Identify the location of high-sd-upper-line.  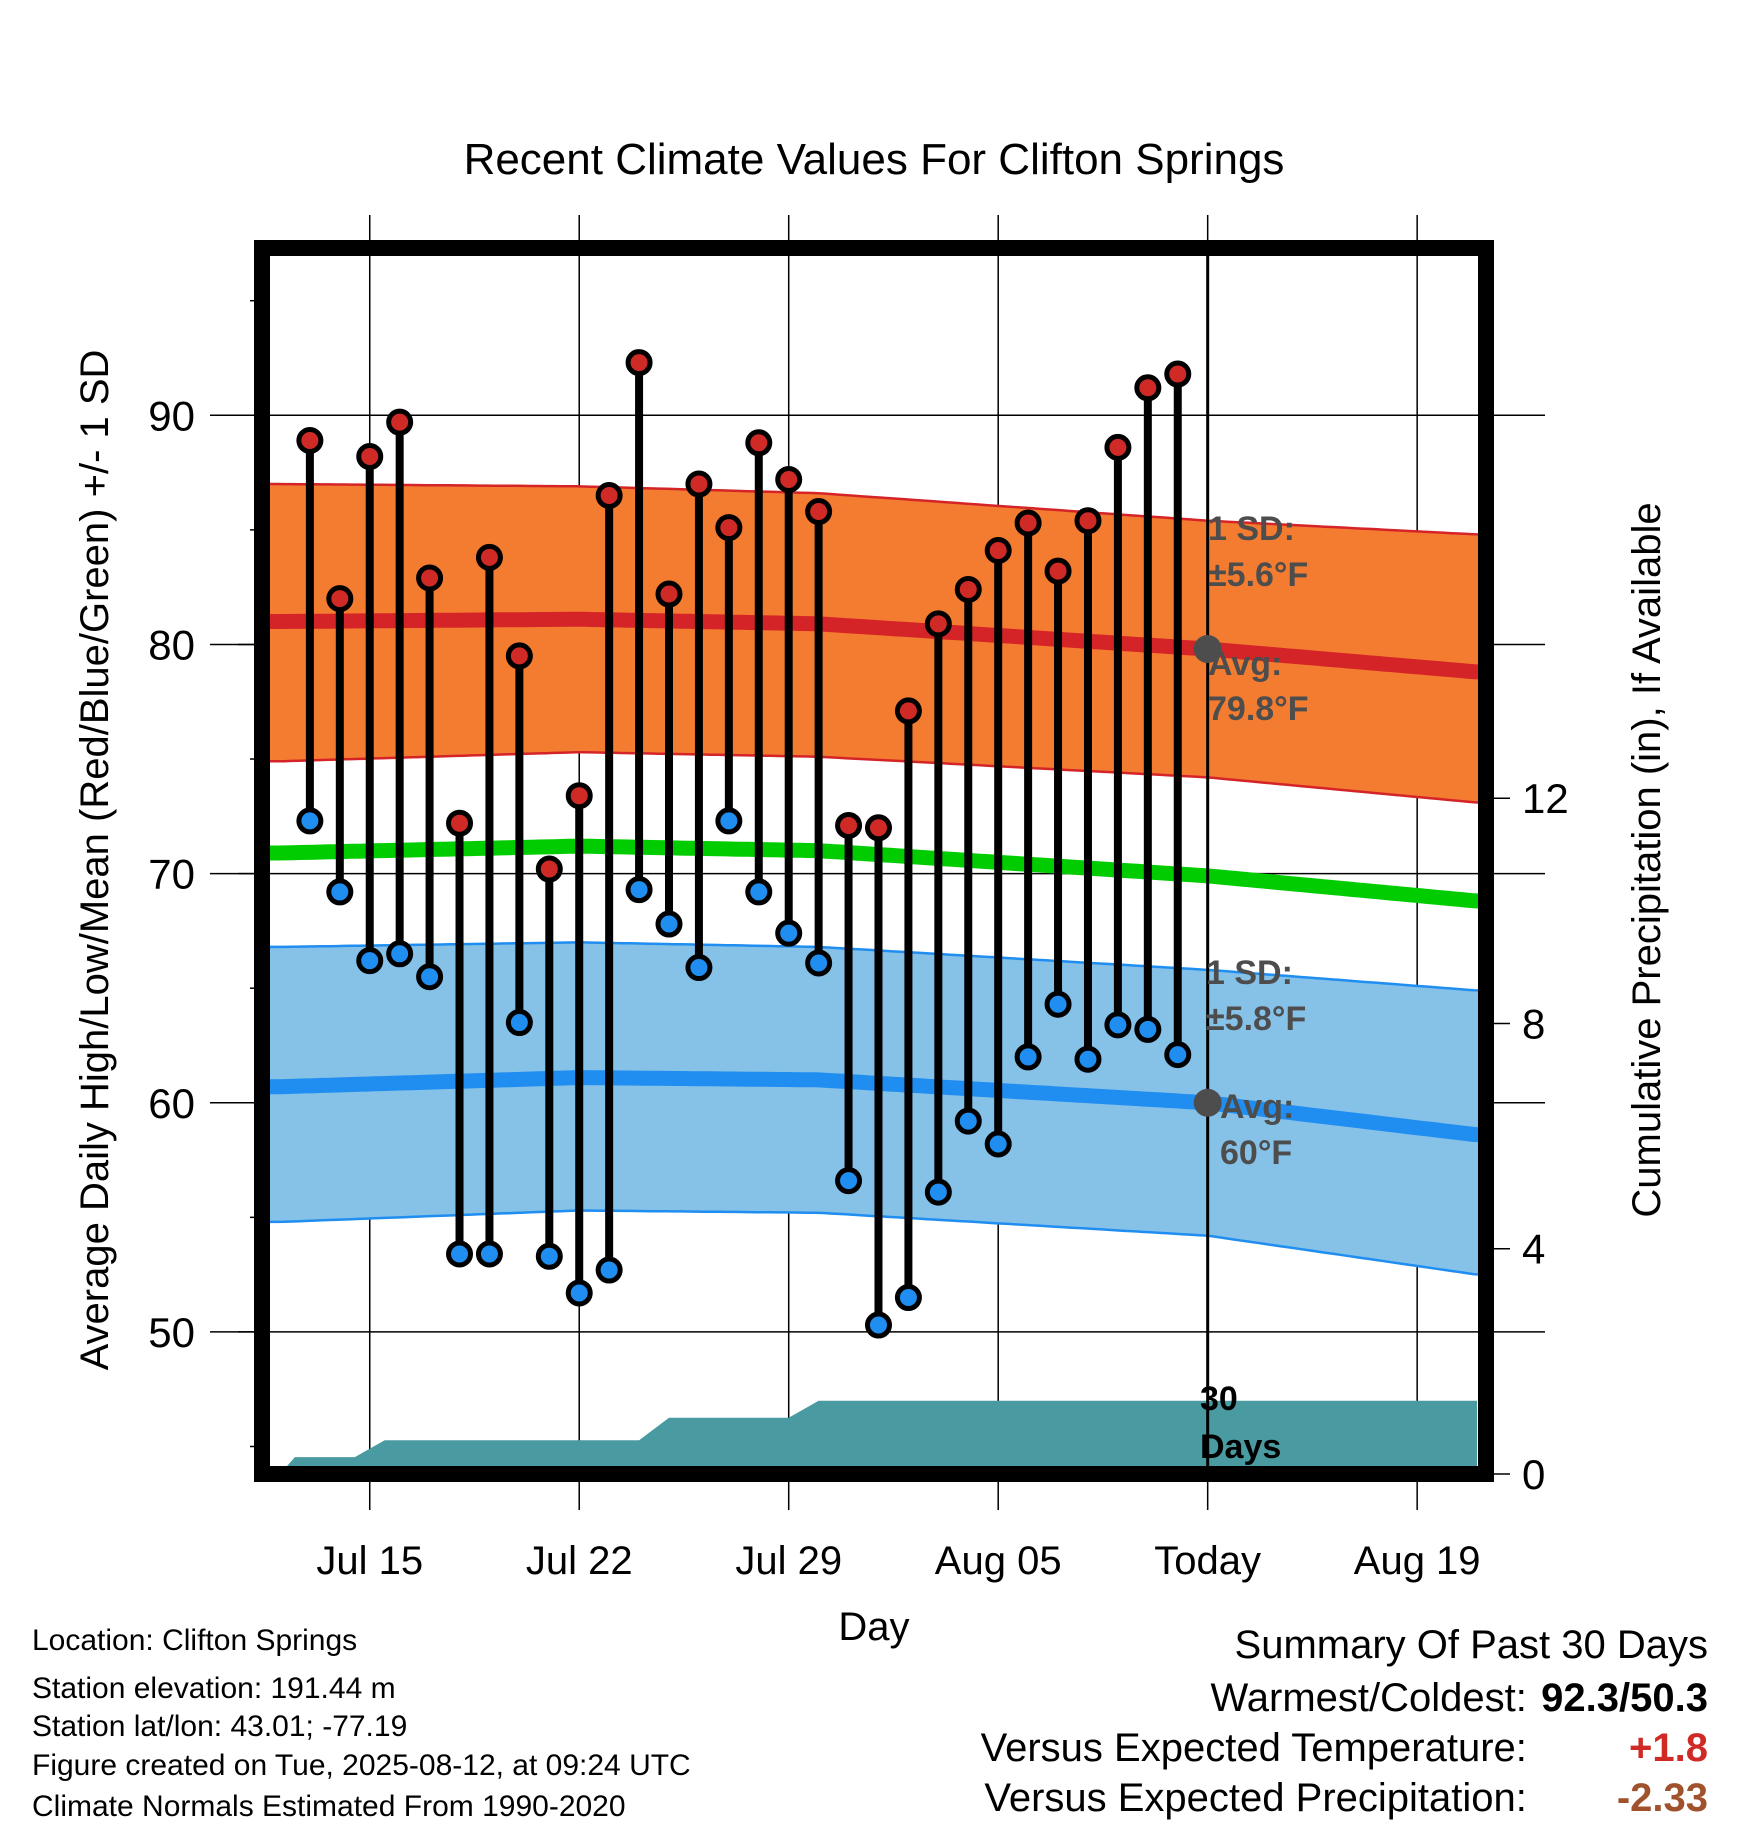
(872, 509).